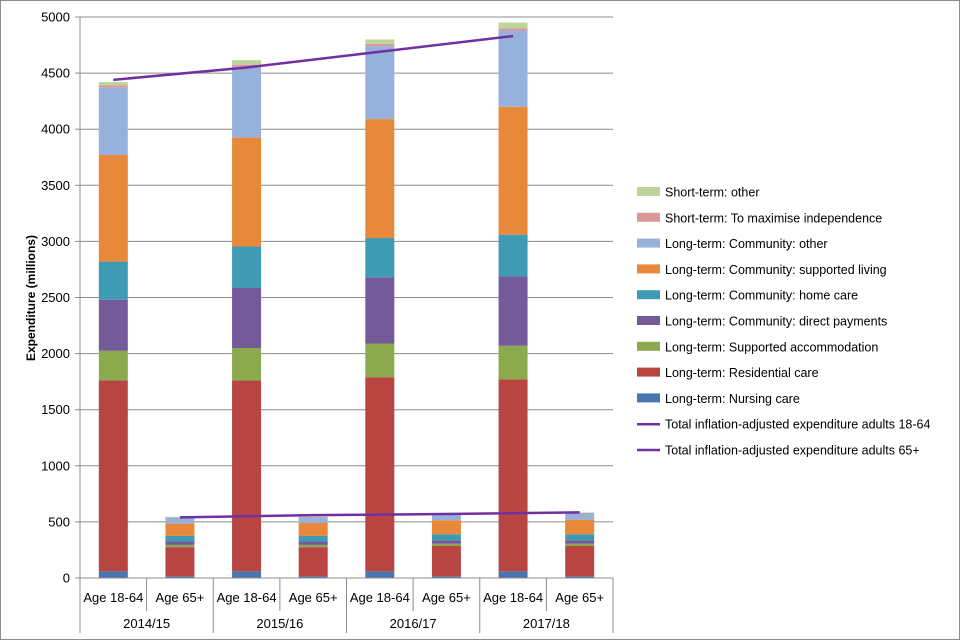  Describe the element at coordinates (55, 353) in the screenshot. I see `y-tick-label: 2000` at that location.